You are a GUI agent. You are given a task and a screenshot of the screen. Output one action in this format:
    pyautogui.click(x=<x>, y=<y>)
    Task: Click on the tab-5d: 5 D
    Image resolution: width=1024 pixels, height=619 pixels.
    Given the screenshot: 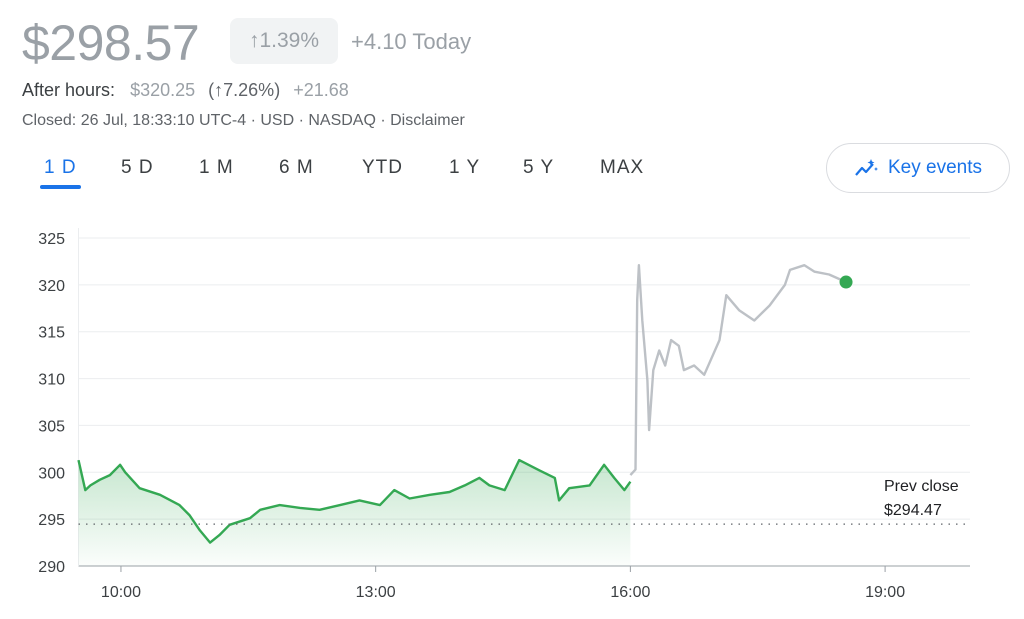 What is the action you would take?
    pyautogui.click(x=137, y=167)
    